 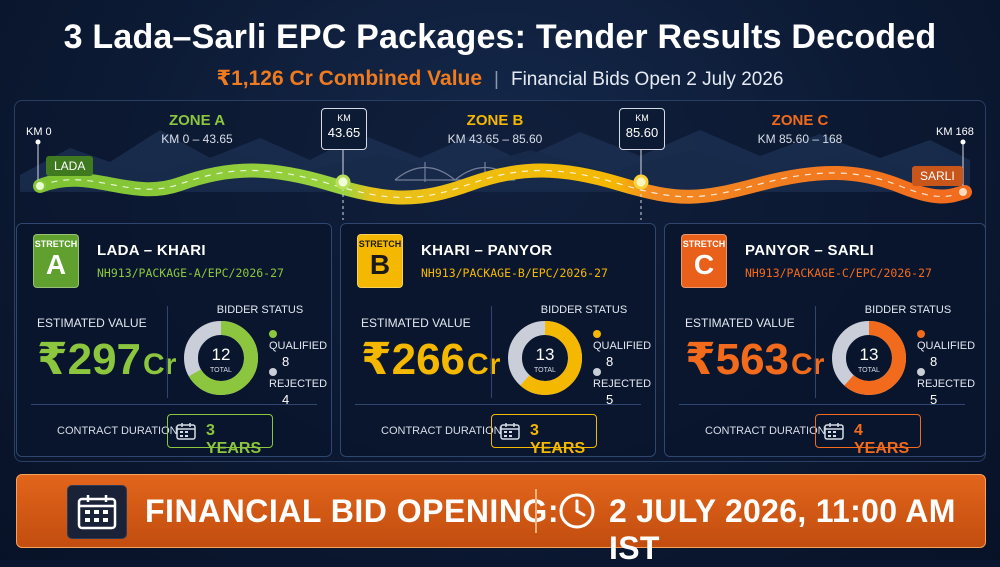 I want to click on stretch-badge: STRETCH C, so click(x=704, y=261).